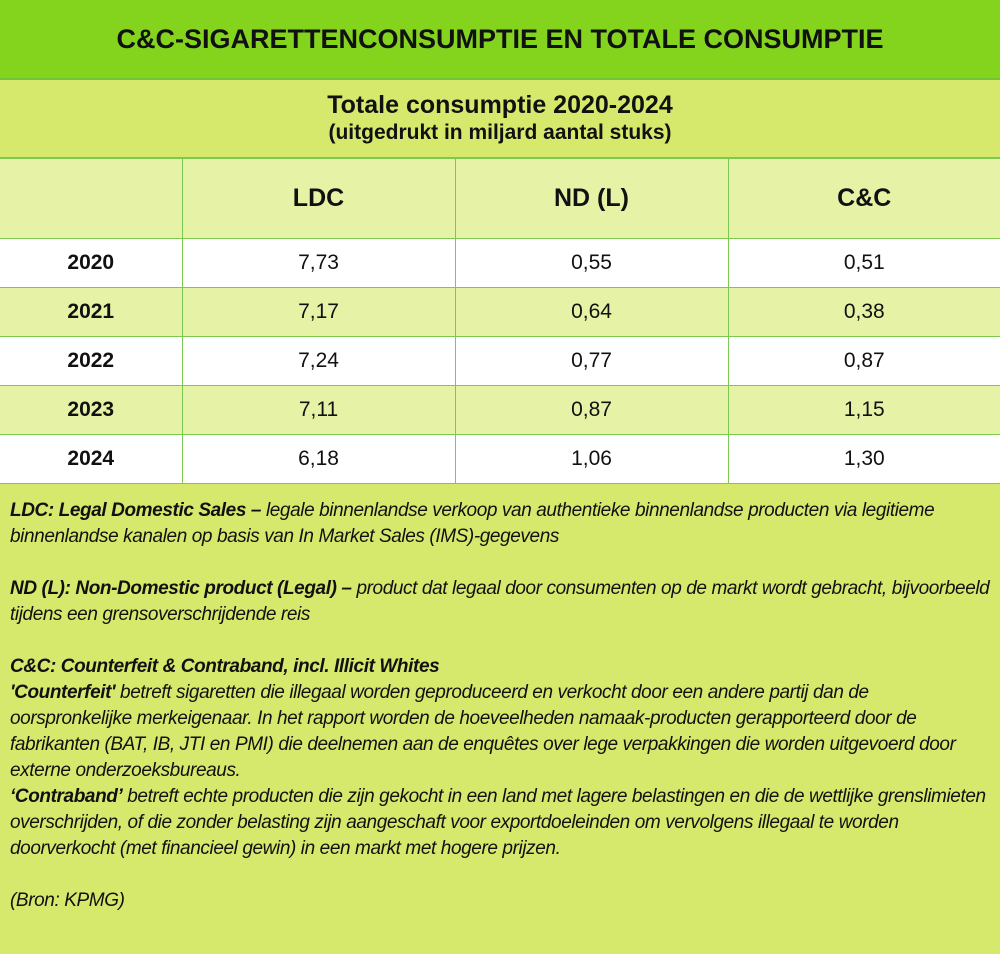 The height and width of the screenshot is (954, 1000). Describe the element at coordinates (863, 198) in the screenshot. I see `header-cc: C&C` at that location.